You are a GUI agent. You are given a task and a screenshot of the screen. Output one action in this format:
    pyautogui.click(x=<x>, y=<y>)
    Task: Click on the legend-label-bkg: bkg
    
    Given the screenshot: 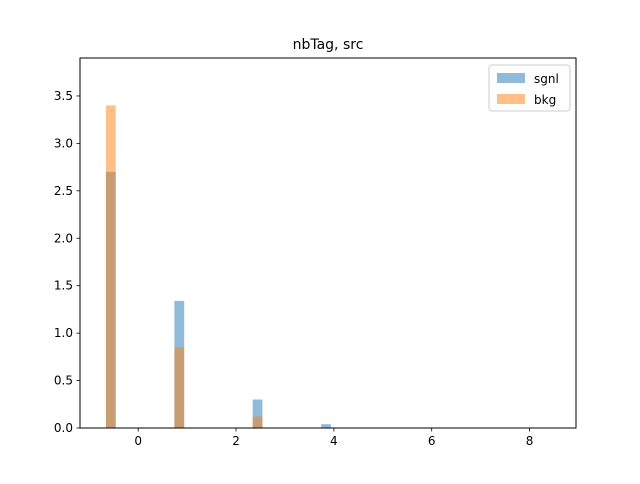 What is the action you would take?
    pyautogui.click(x=545, y=100)
    